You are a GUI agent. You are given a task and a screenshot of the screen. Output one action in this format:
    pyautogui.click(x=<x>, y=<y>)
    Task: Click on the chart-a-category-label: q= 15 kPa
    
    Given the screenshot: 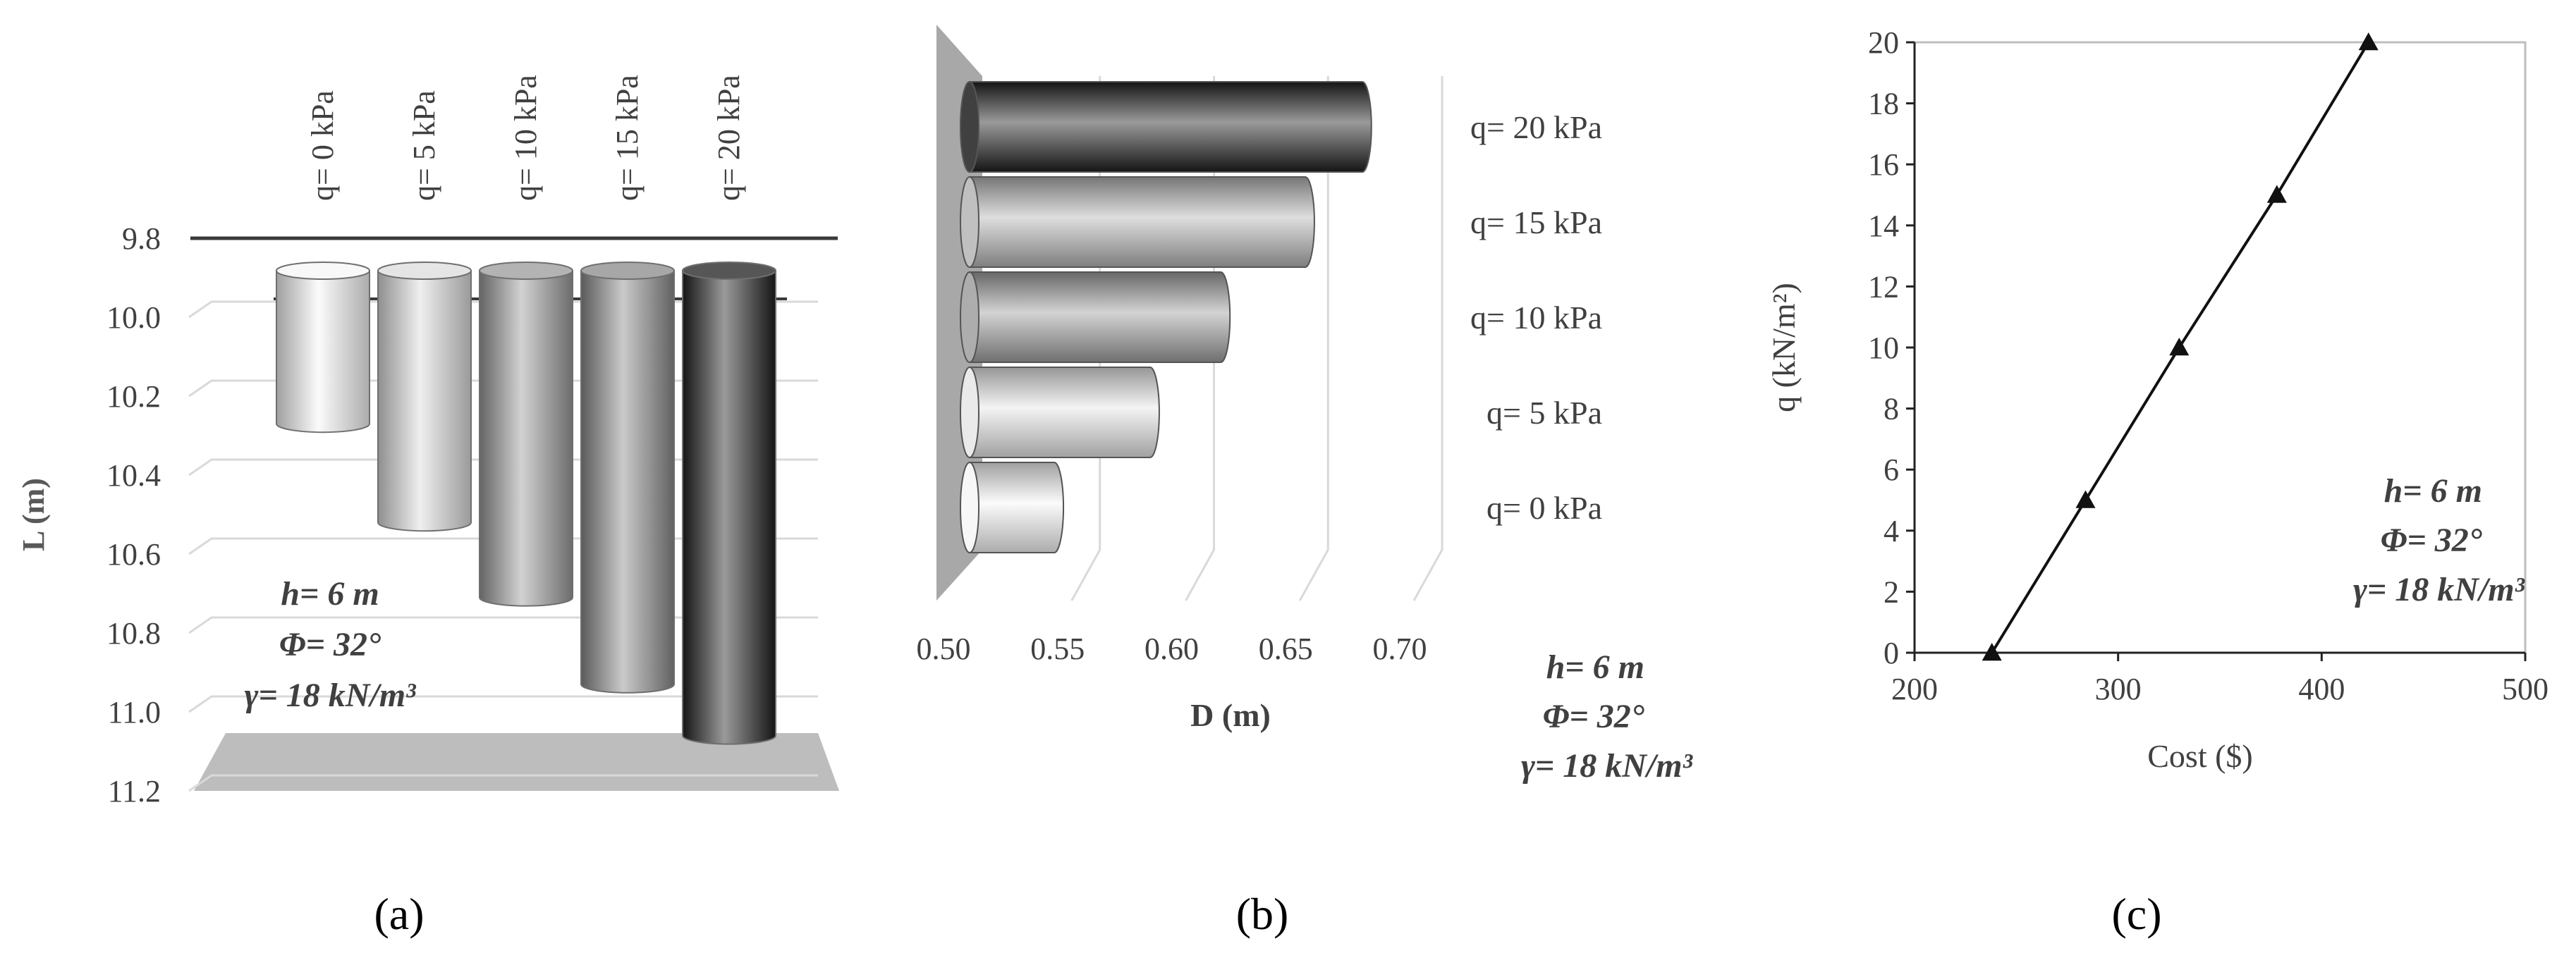 What is the action you would take?
    pyautogui.click(x=627, y=138)
    